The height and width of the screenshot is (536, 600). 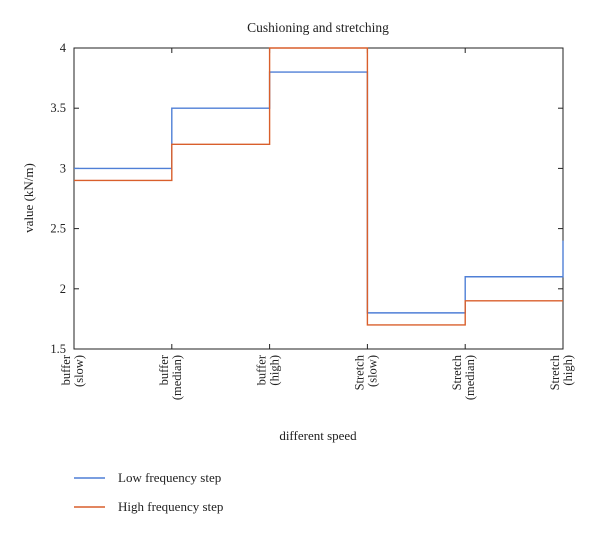 I want to click on x-tick-label: buffer(median), so click(x=170, y=377).